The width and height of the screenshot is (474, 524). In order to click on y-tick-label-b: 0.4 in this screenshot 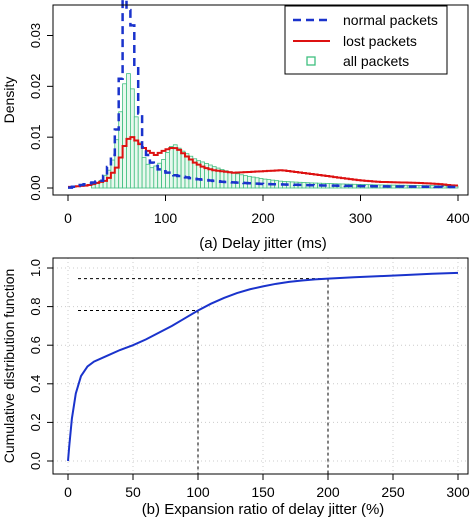, I will do `click(35, 384)`.